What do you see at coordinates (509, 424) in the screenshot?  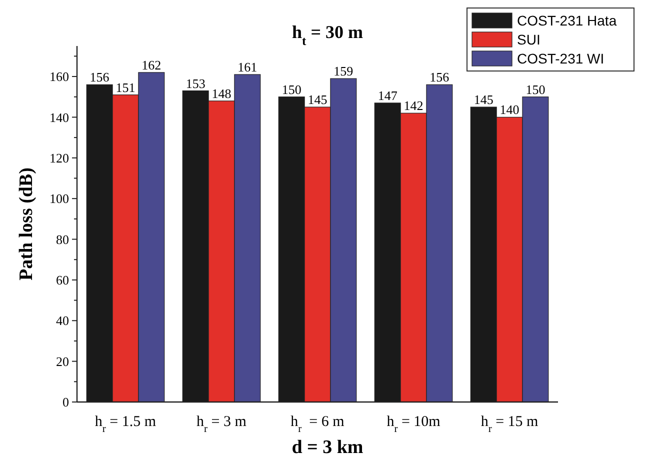 I see `x-tick-label: h$_{r}$ = 15 m` at bounding box center [509, 424].